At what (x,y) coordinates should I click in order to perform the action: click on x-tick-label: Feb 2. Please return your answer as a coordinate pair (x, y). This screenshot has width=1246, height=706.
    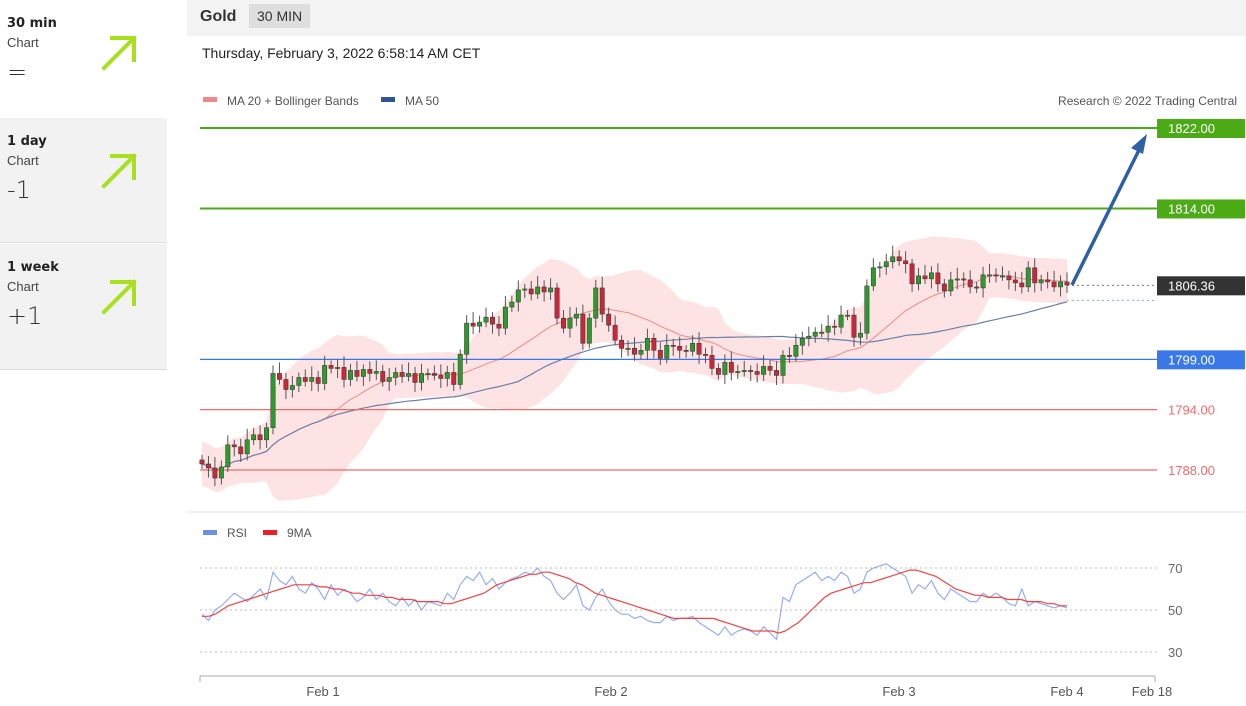
    Looking at the image, I should click on (610, 691).